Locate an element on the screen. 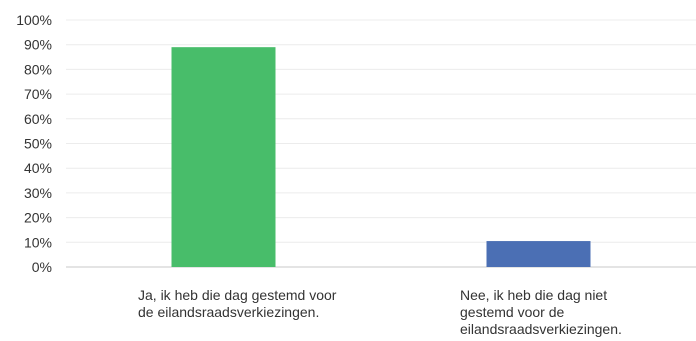 This screenshot has width=696, height=341. y-tick-label: 50% is located at coordinates (38, 144).